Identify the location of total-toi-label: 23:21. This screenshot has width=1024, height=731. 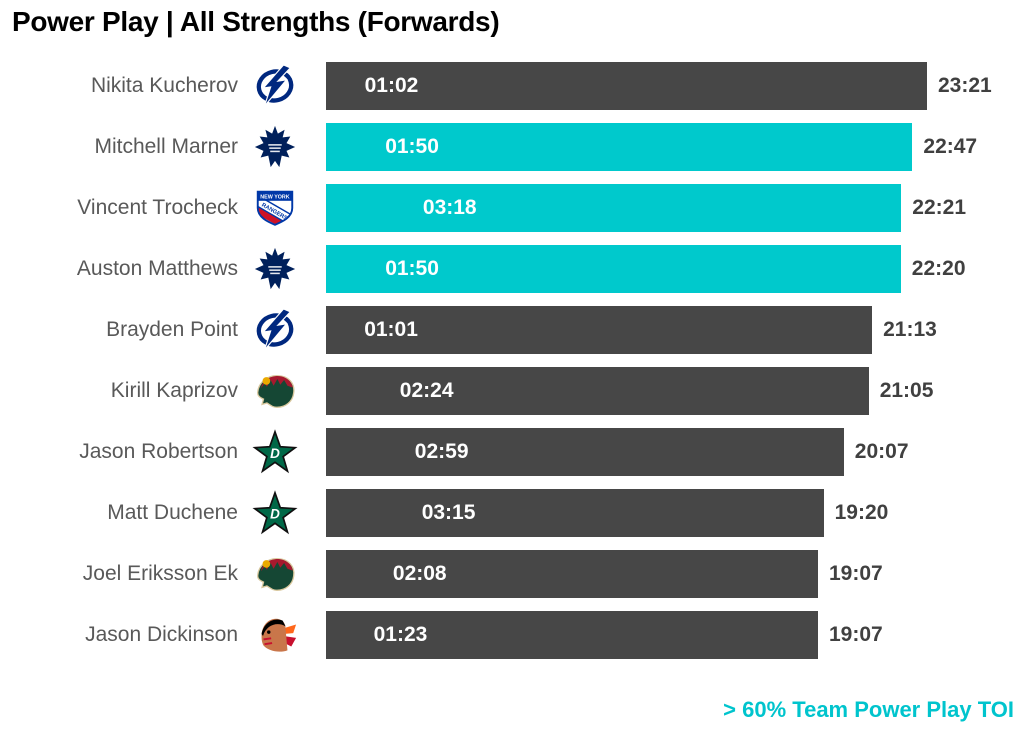
(965, 85).